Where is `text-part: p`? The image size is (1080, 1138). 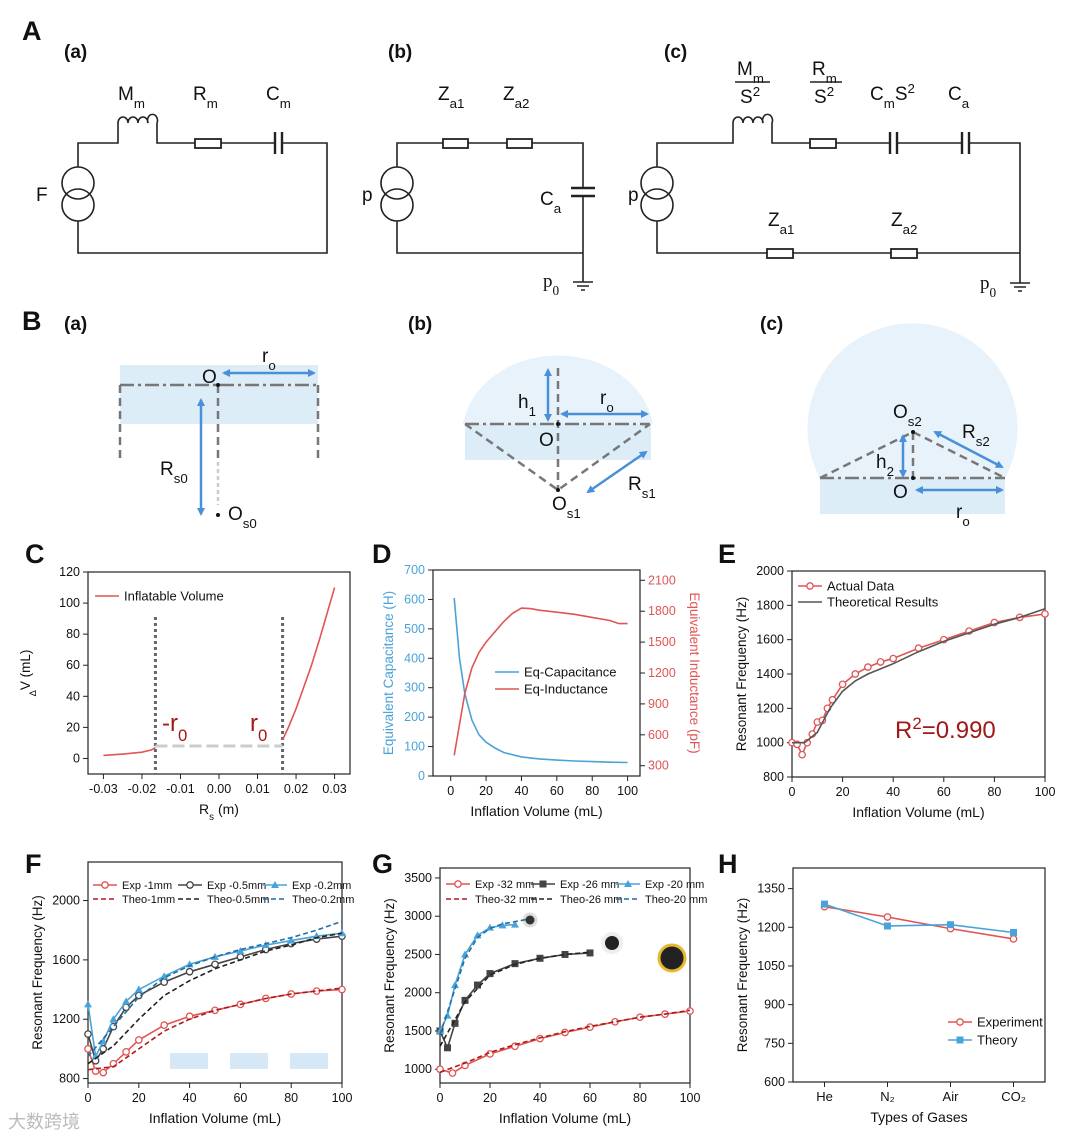 text-part: p is located at coordinates (985, 283).